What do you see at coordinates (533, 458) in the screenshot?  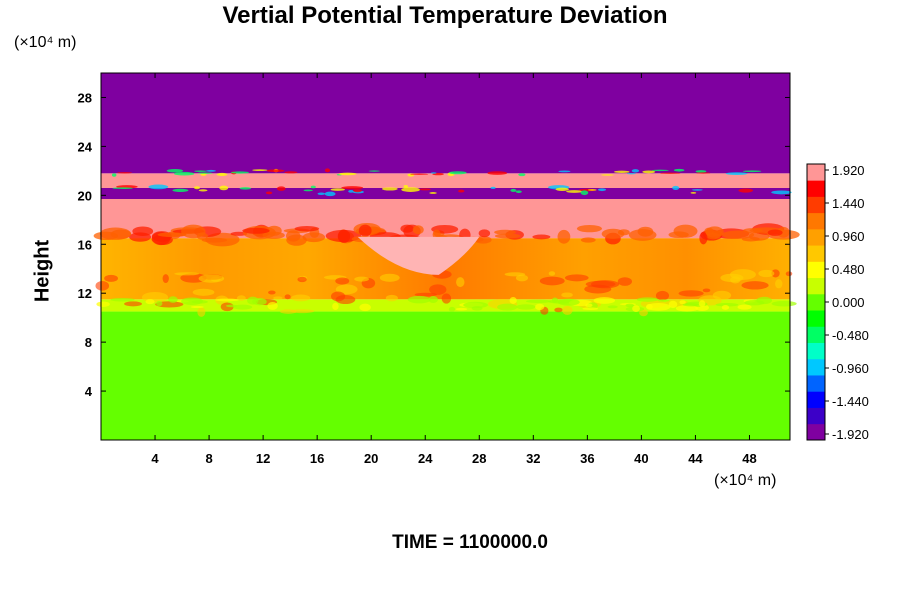 I see `x-tick-label: 32` at bounding box center [533, 458].